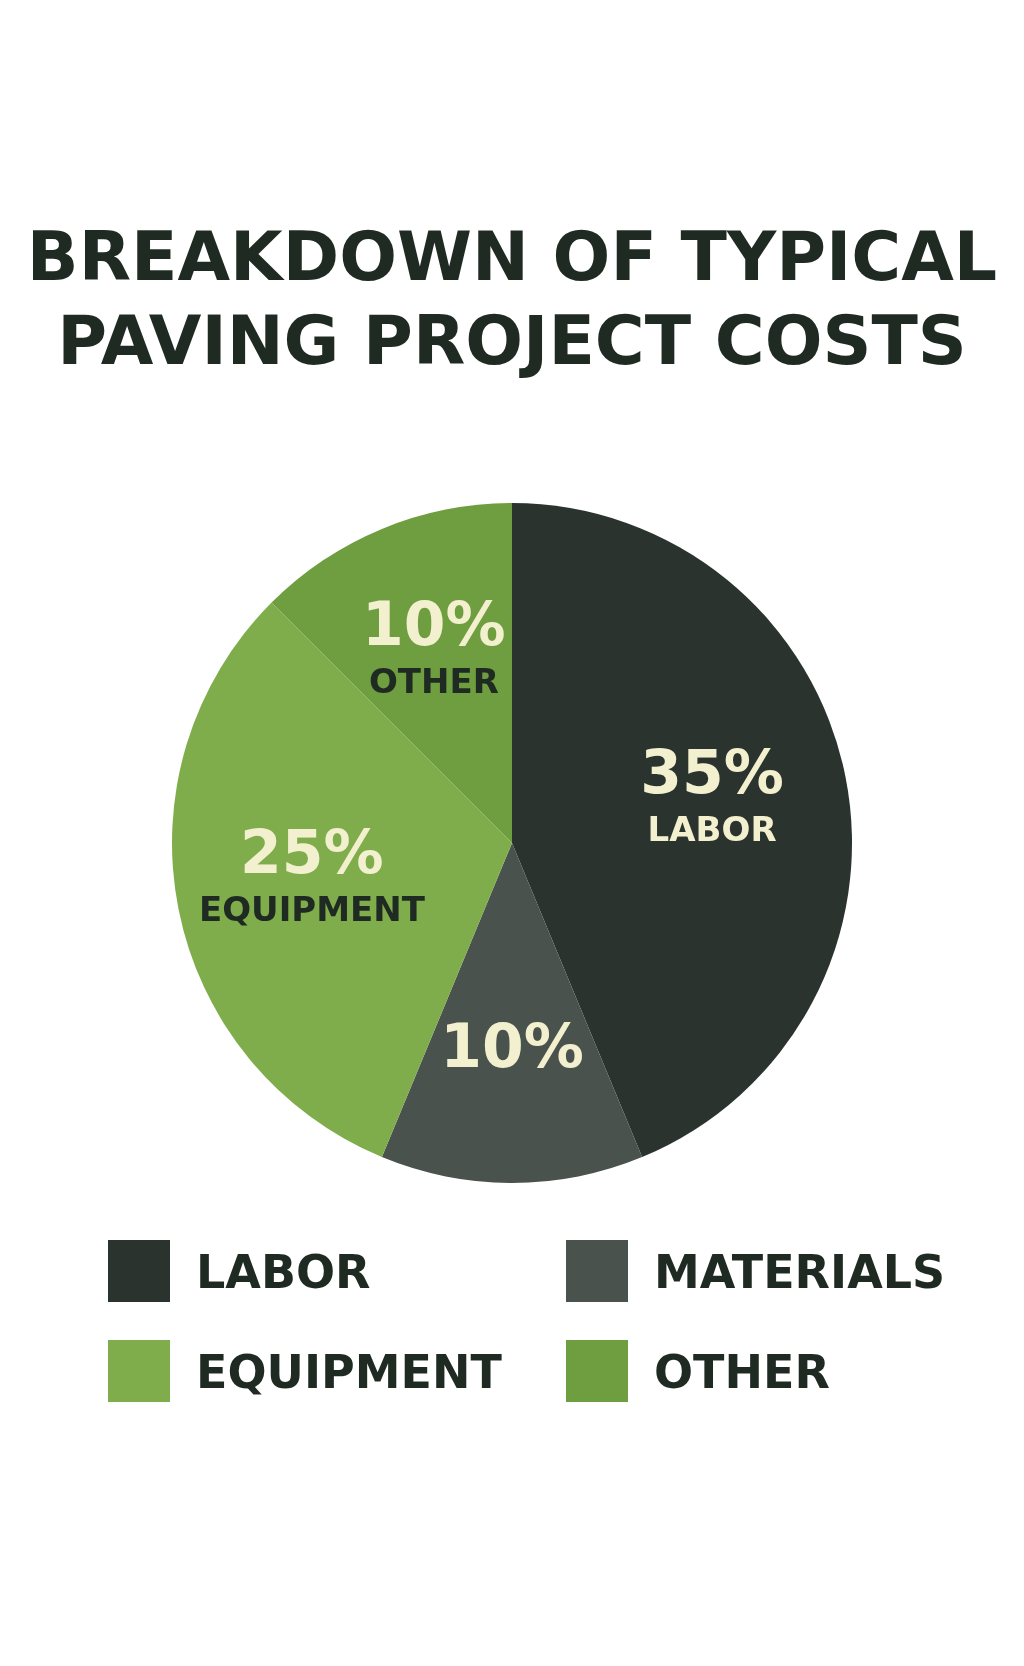  I want to click on data-label: 35%, so click(712, 772).